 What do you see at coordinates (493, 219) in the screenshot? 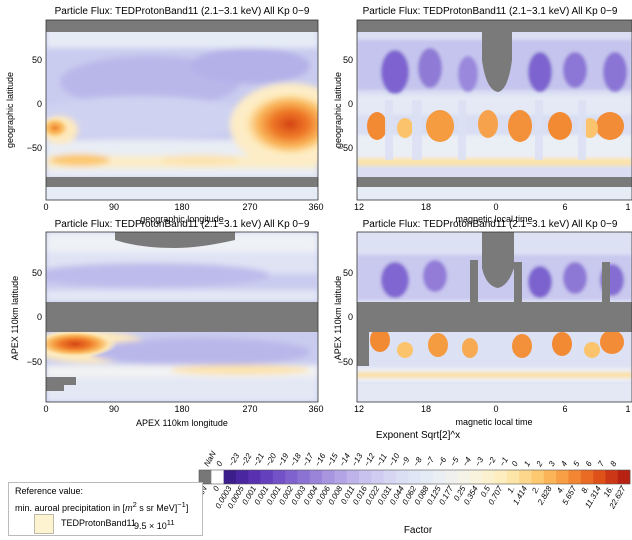
I see `p2-xlabel: magnetic local time` at bounding box center [493, 219].